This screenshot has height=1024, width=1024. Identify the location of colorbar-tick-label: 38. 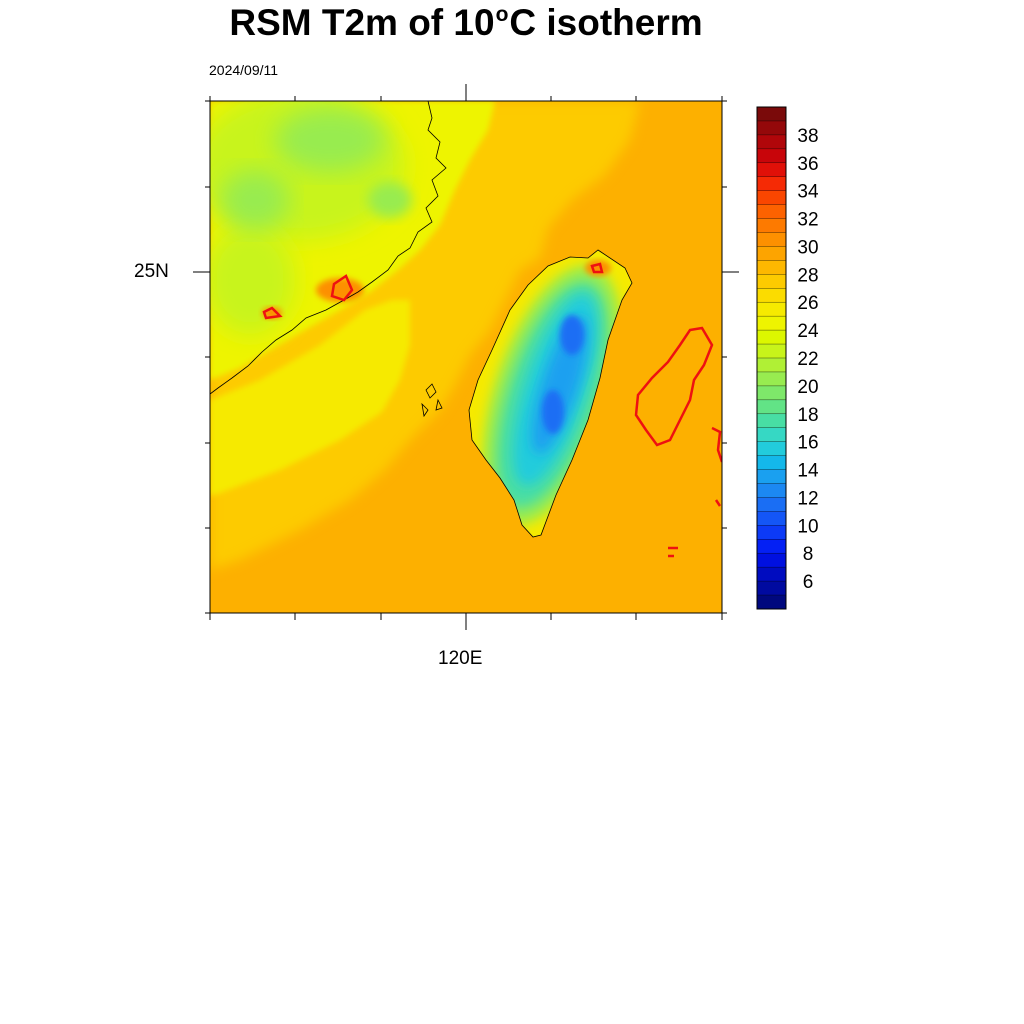
(807, 136).